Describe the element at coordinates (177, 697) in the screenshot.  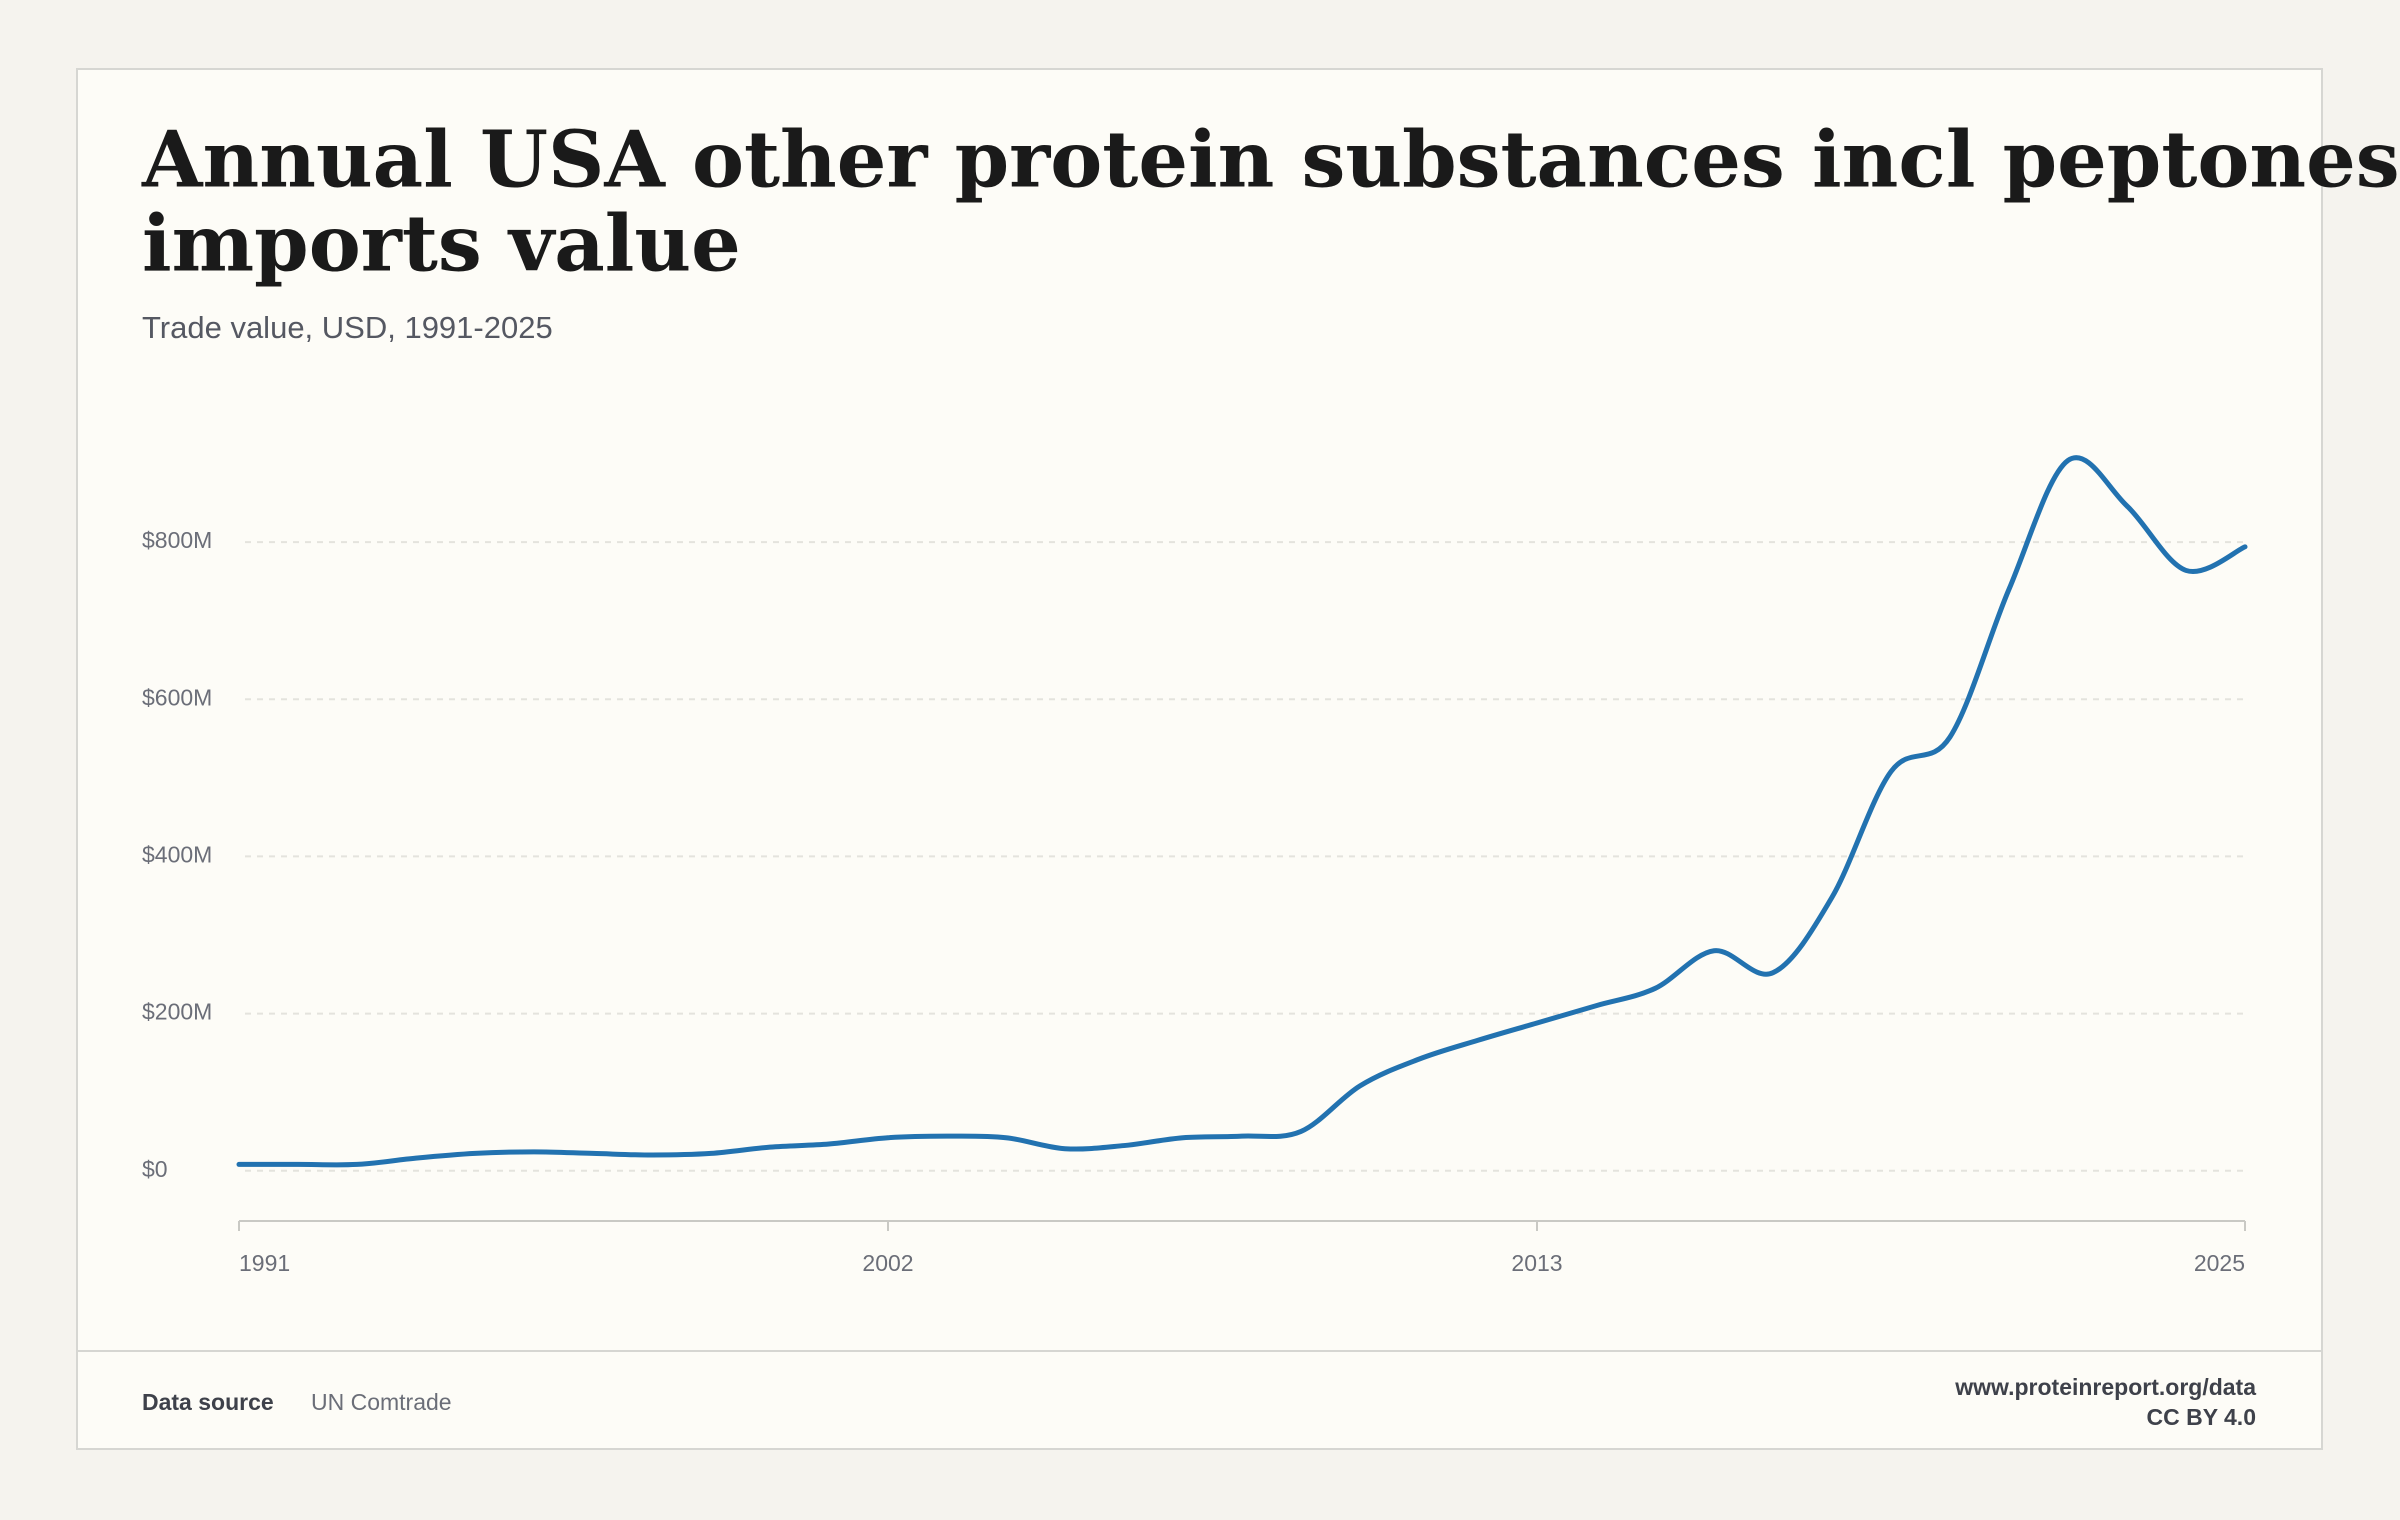
I see `y-tick-label: $600M` at that location.